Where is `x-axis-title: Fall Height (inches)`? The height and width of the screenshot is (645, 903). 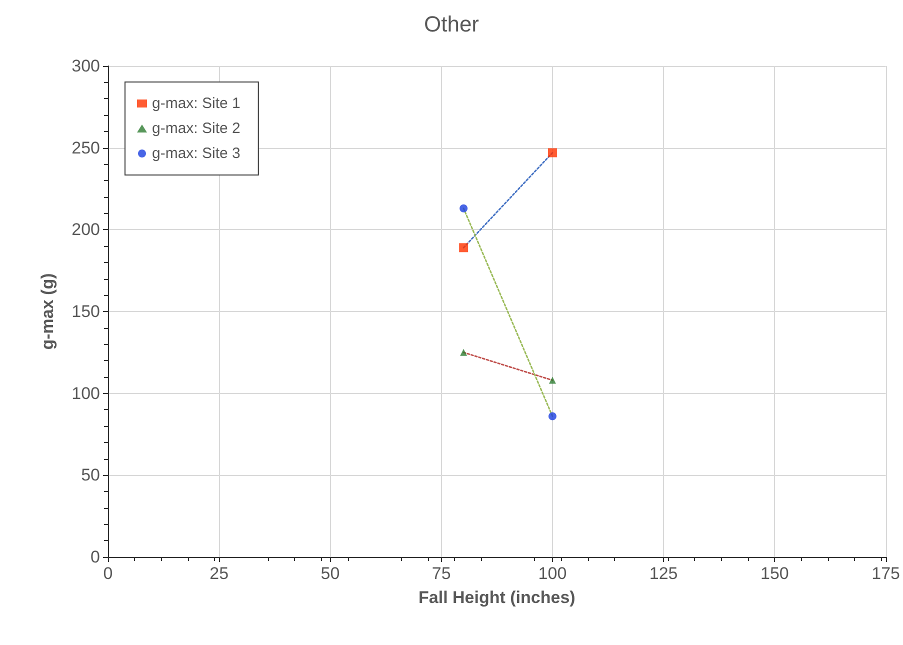
x-axis-title: Fall Height (inches) is located at coordinates (497, 597).